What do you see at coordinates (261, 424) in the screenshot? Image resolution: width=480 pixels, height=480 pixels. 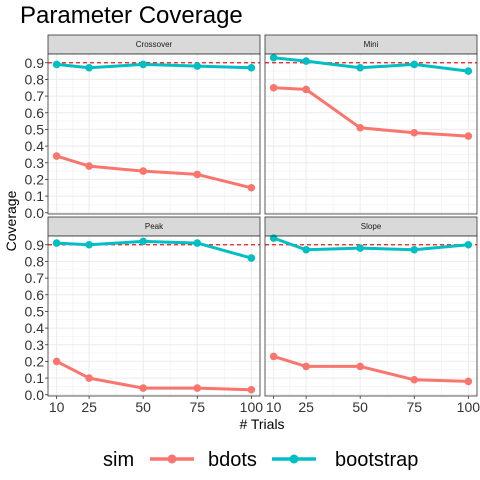 I see `x-axis-title: # Trials` at bounding box center [261, 424].